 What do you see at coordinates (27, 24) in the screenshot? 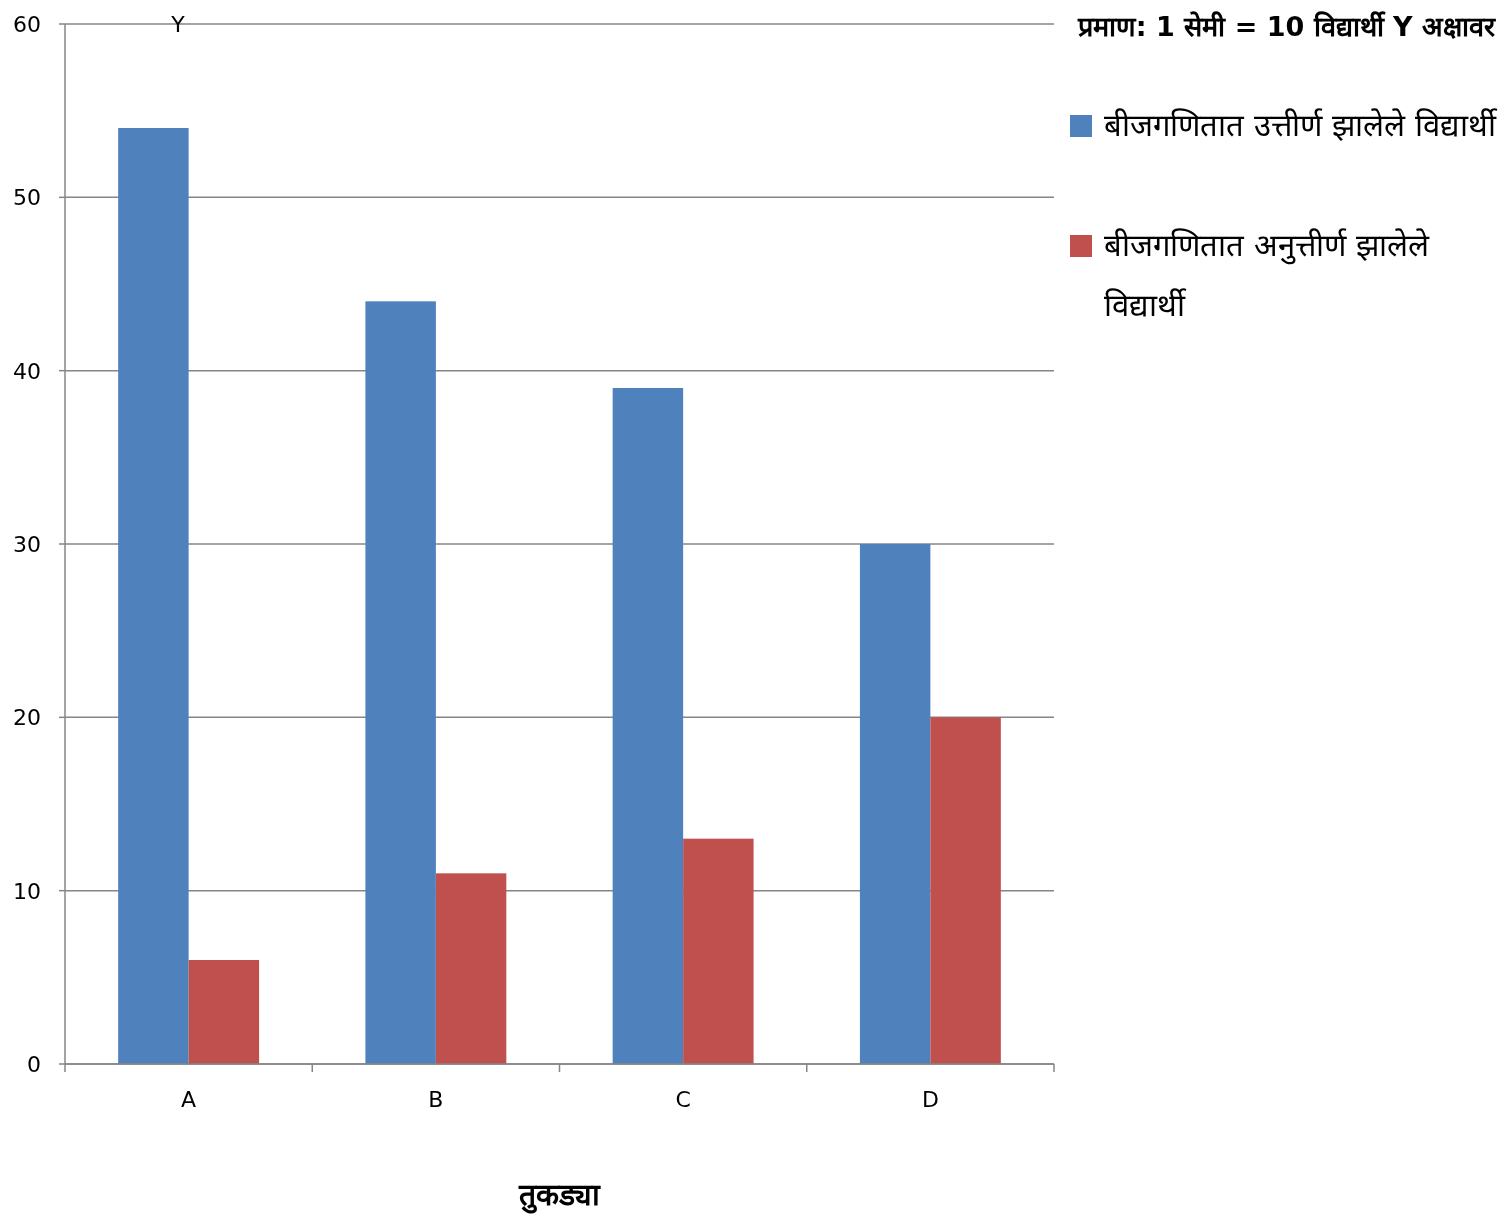
I see `y-tick-label: 60` at bounding box center [27, 24].